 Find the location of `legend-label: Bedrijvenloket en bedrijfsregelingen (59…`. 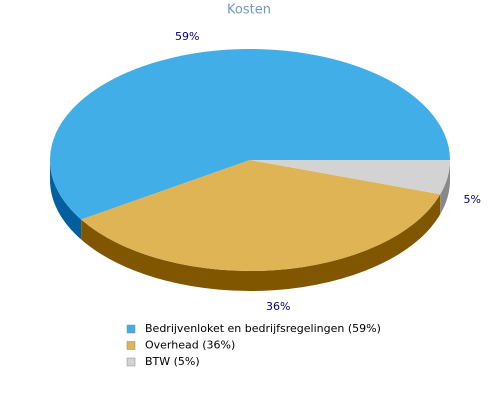

legend-label: Bedrijvenloket en bedrijfsregelingen (59… is located at coordinates (263, 328).